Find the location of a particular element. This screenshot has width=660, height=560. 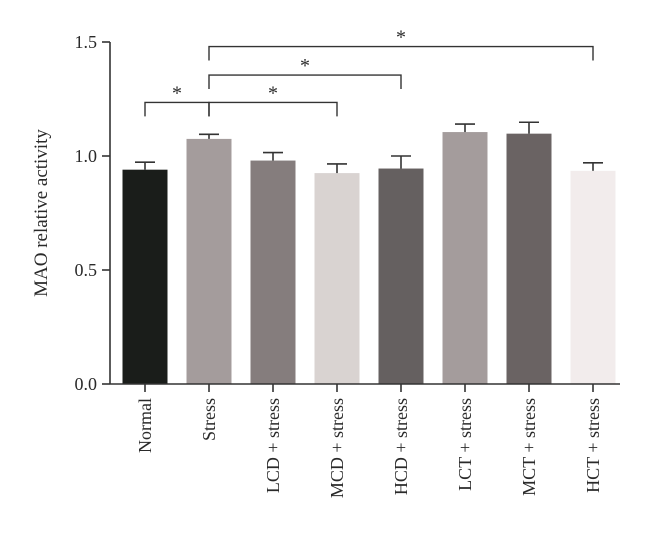

error-bars-group is located at coordinates (369, 147).